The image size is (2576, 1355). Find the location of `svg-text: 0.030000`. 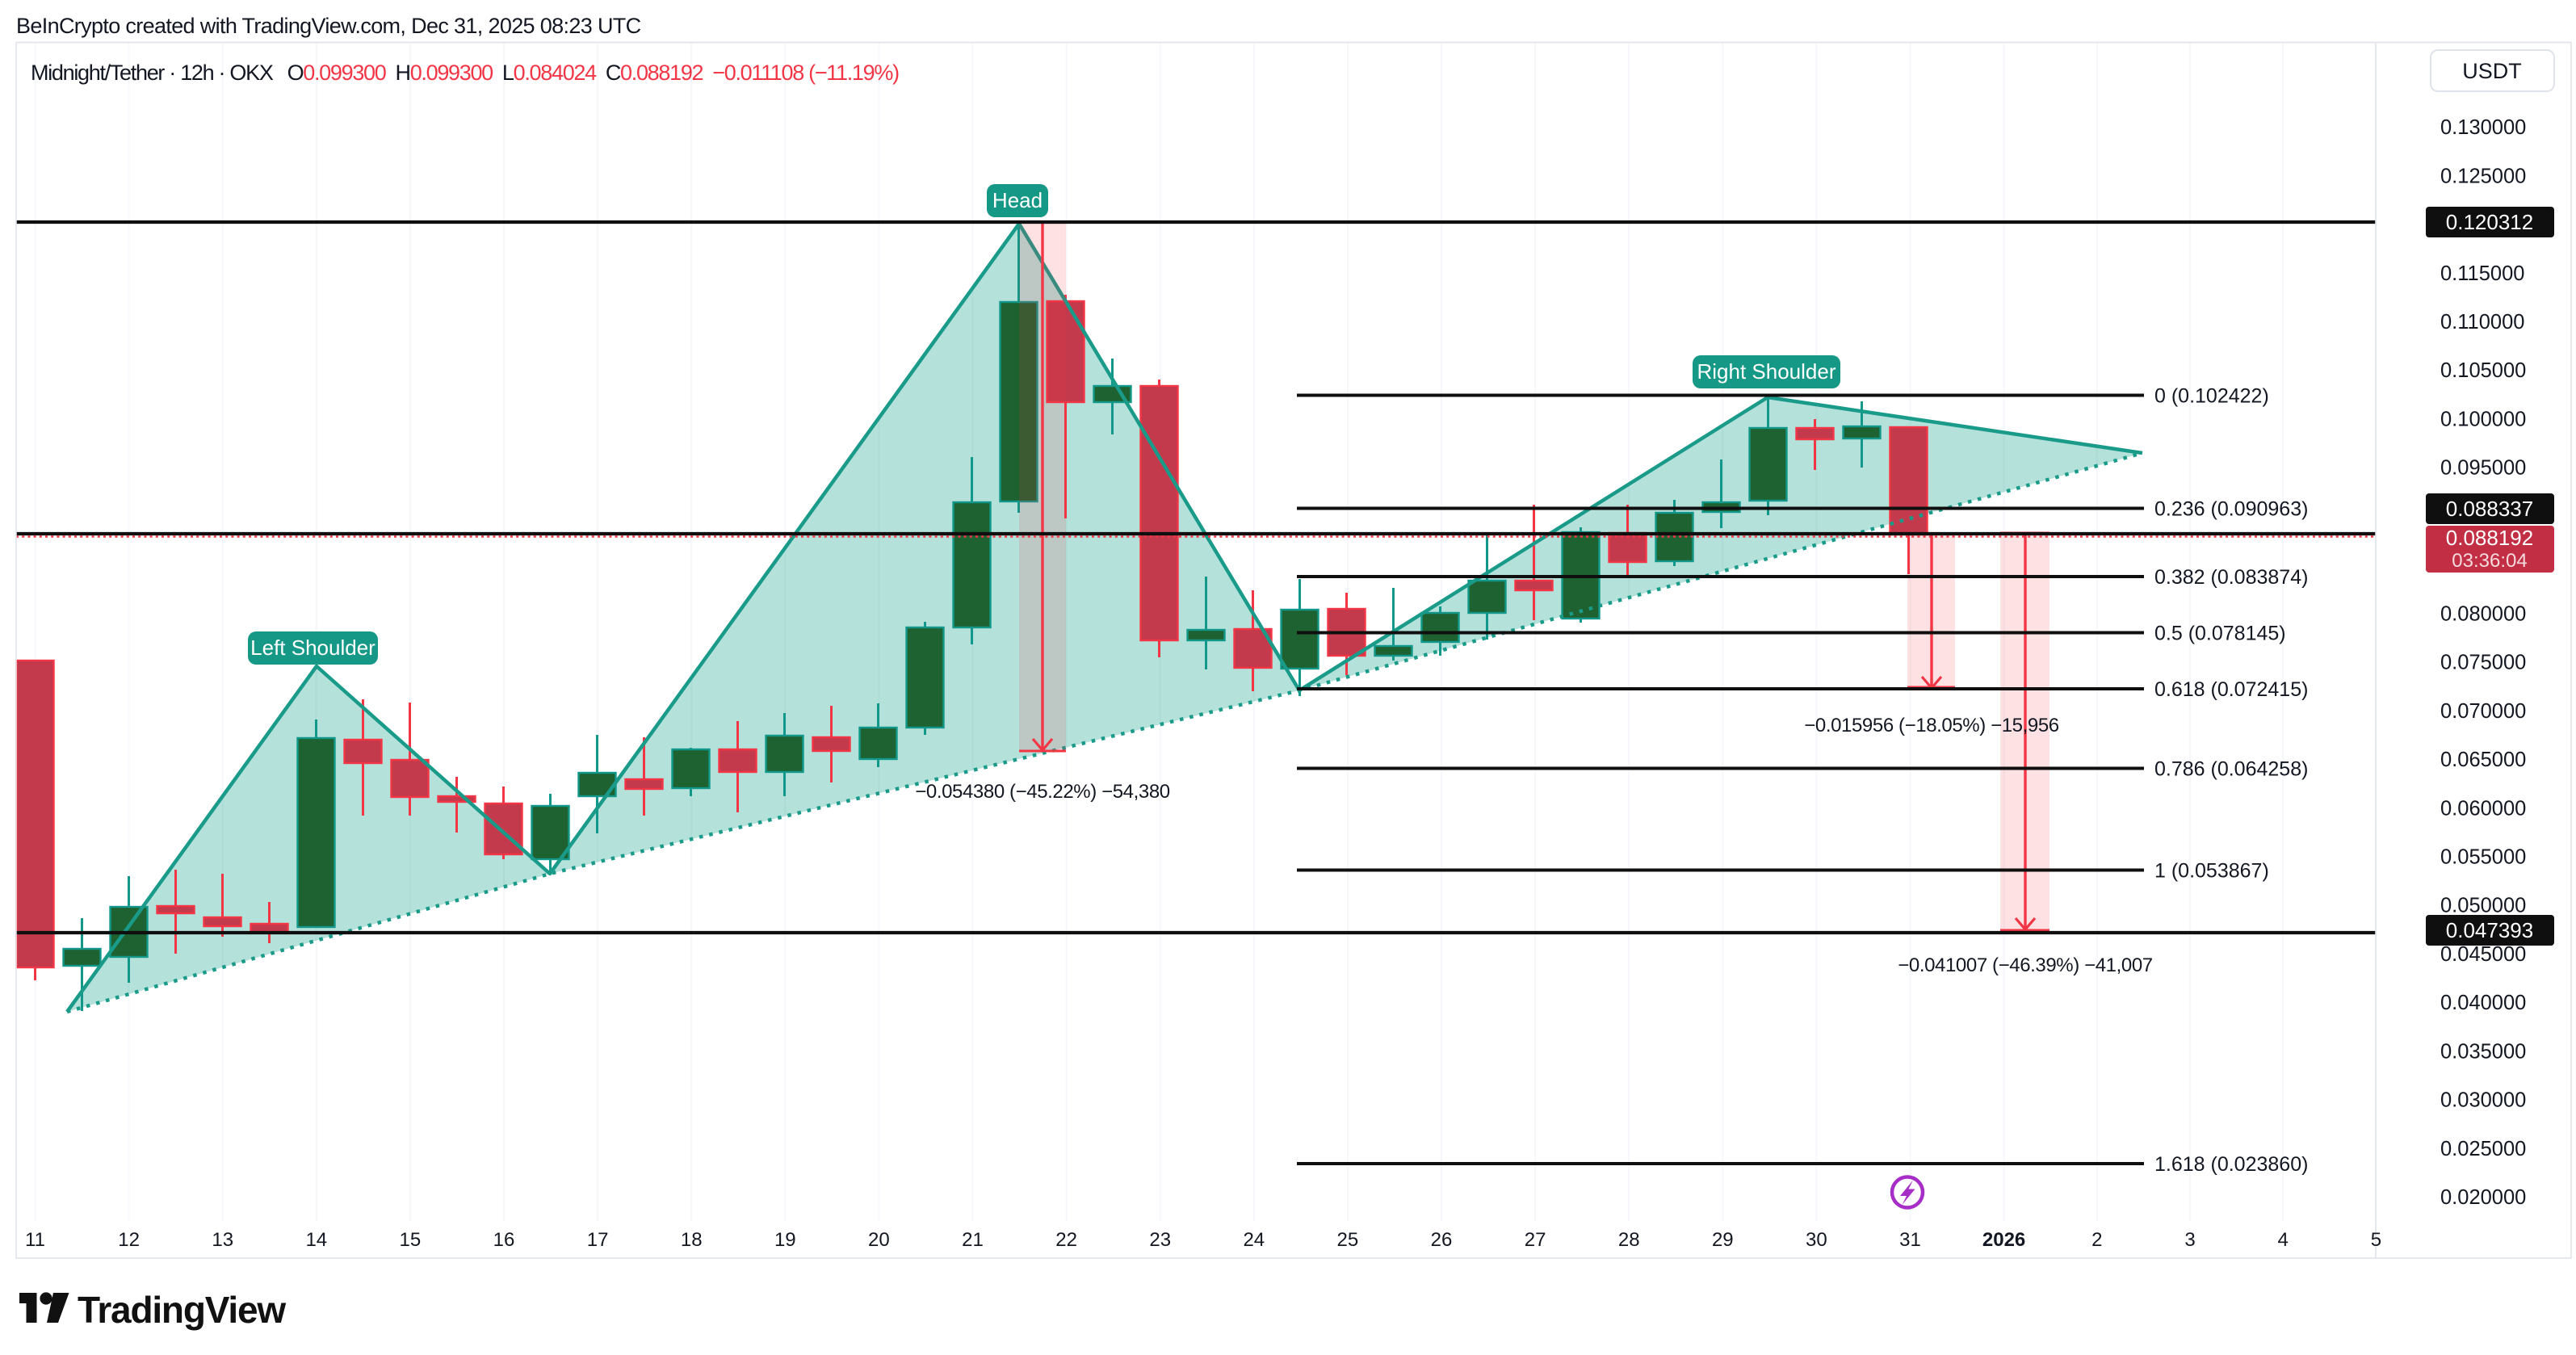

svg-text: 0.030000 is located at coordinates (2483, 1100).